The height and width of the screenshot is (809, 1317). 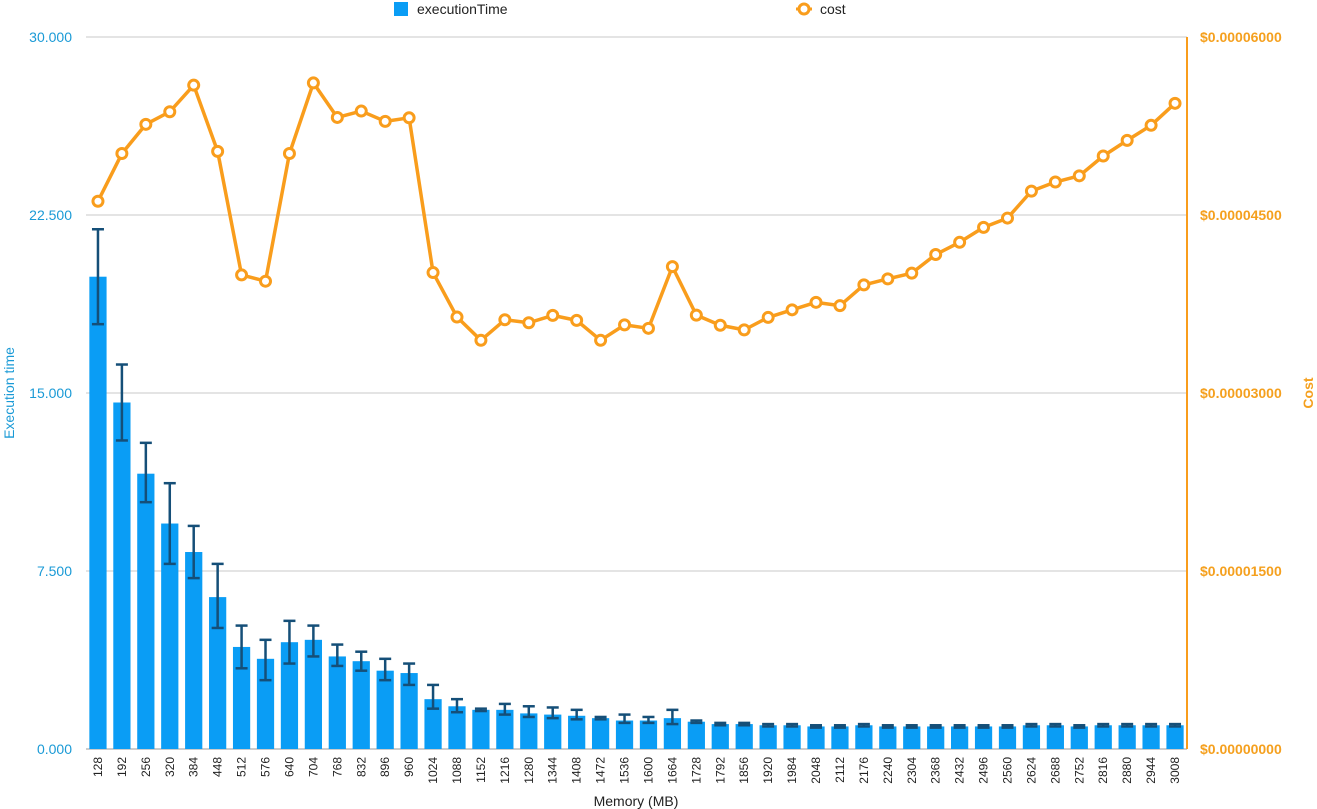 What do you see at coordinates (1127, 770) in the screenshot?
I see `x-tick-label: 2880` at bounding box center [1127, 770].